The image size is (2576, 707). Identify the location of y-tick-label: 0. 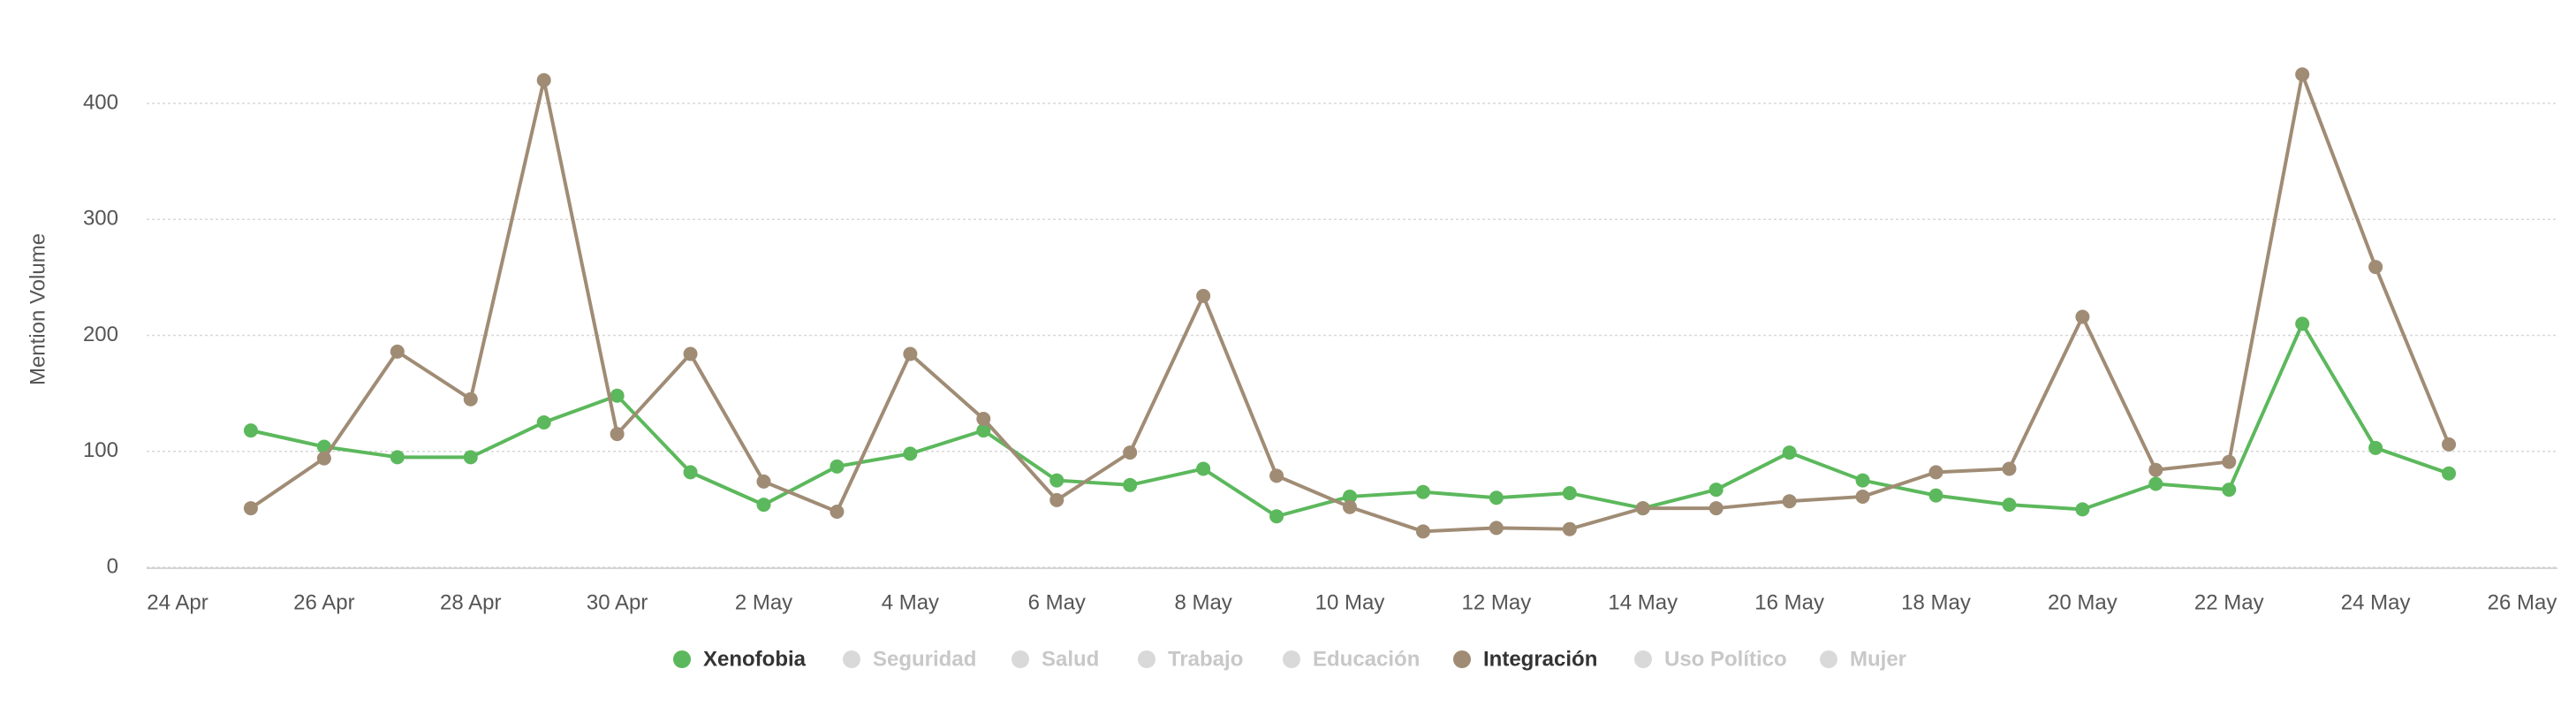
(113, 566).